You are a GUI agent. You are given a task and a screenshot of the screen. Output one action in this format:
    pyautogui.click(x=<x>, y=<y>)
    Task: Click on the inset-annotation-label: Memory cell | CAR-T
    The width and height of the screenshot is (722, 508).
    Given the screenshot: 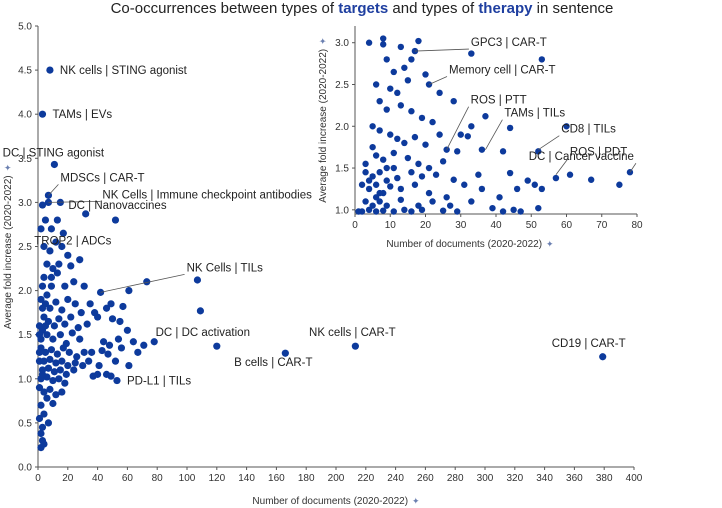 What is the action you would take?
    pyautogui.click(x=502, y=70)
    